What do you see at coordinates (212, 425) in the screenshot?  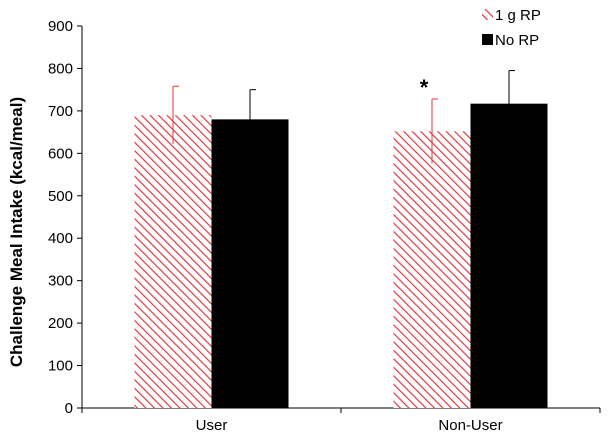 I see `x-category-label: User` at bounding box center [212, 425].